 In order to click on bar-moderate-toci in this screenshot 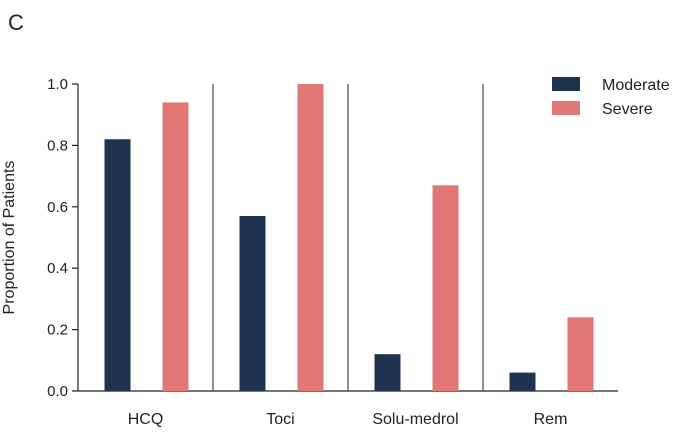, I will do `click(252, 303)`.